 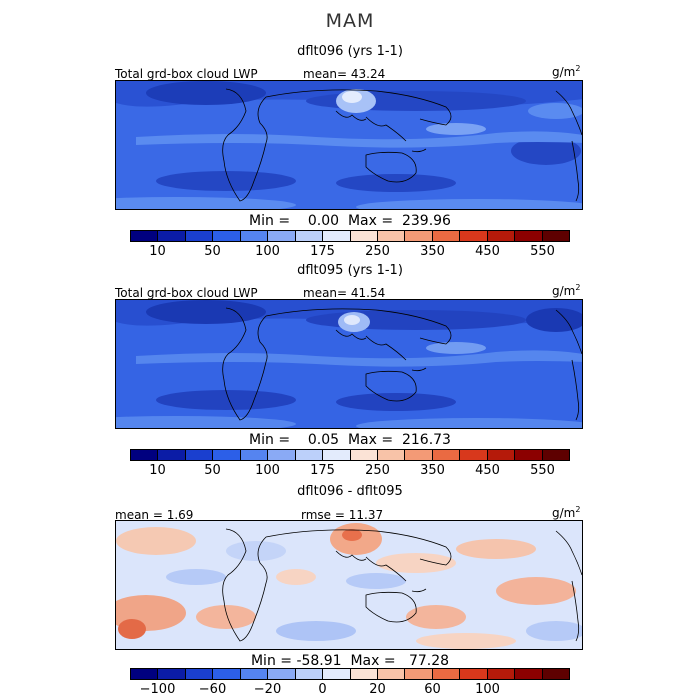 What do you see at coordinates (377, 470) in the screenshot?
I see `panel-2-colorbar-tick-label: 250` at bounding box center [377, 470].